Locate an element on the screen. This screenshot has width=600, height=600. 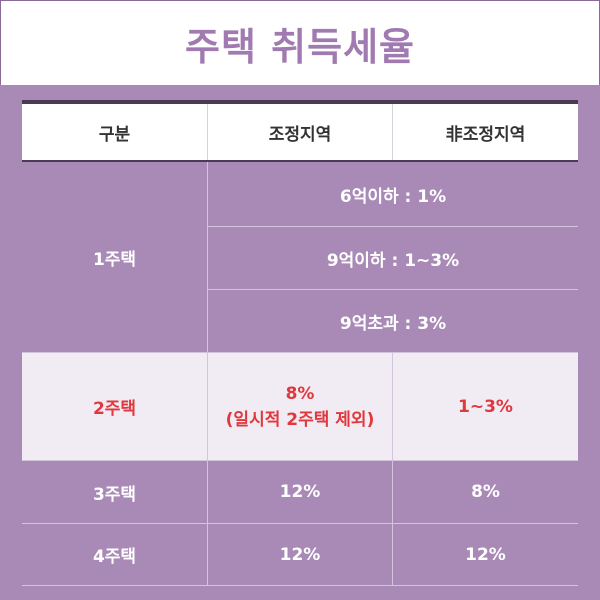
divider-h-bottom is located at coordinates (300, 585).